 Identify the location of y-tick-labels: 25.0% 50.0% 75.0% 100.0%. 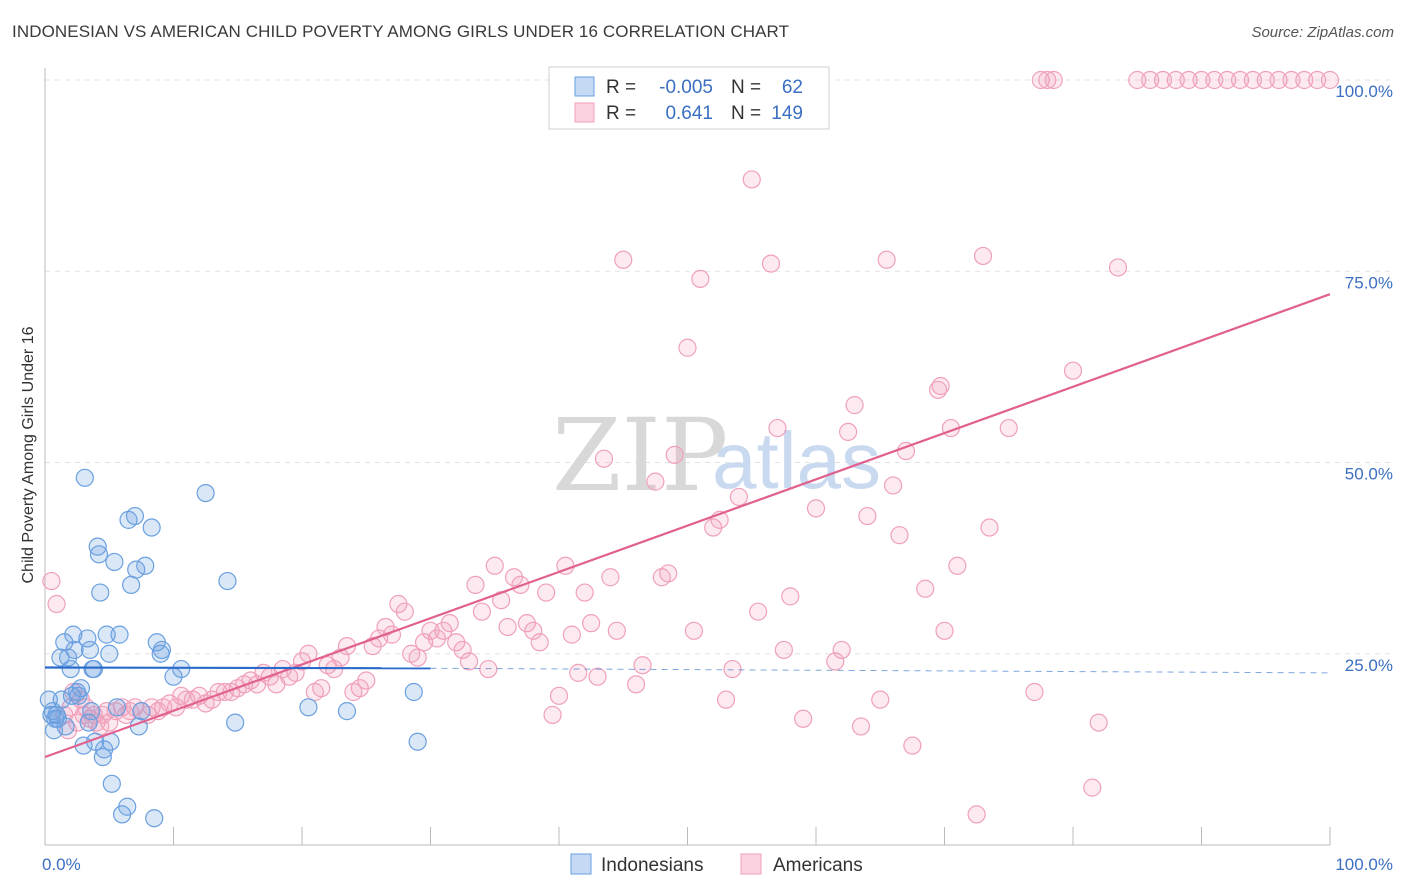
(1364, 378).